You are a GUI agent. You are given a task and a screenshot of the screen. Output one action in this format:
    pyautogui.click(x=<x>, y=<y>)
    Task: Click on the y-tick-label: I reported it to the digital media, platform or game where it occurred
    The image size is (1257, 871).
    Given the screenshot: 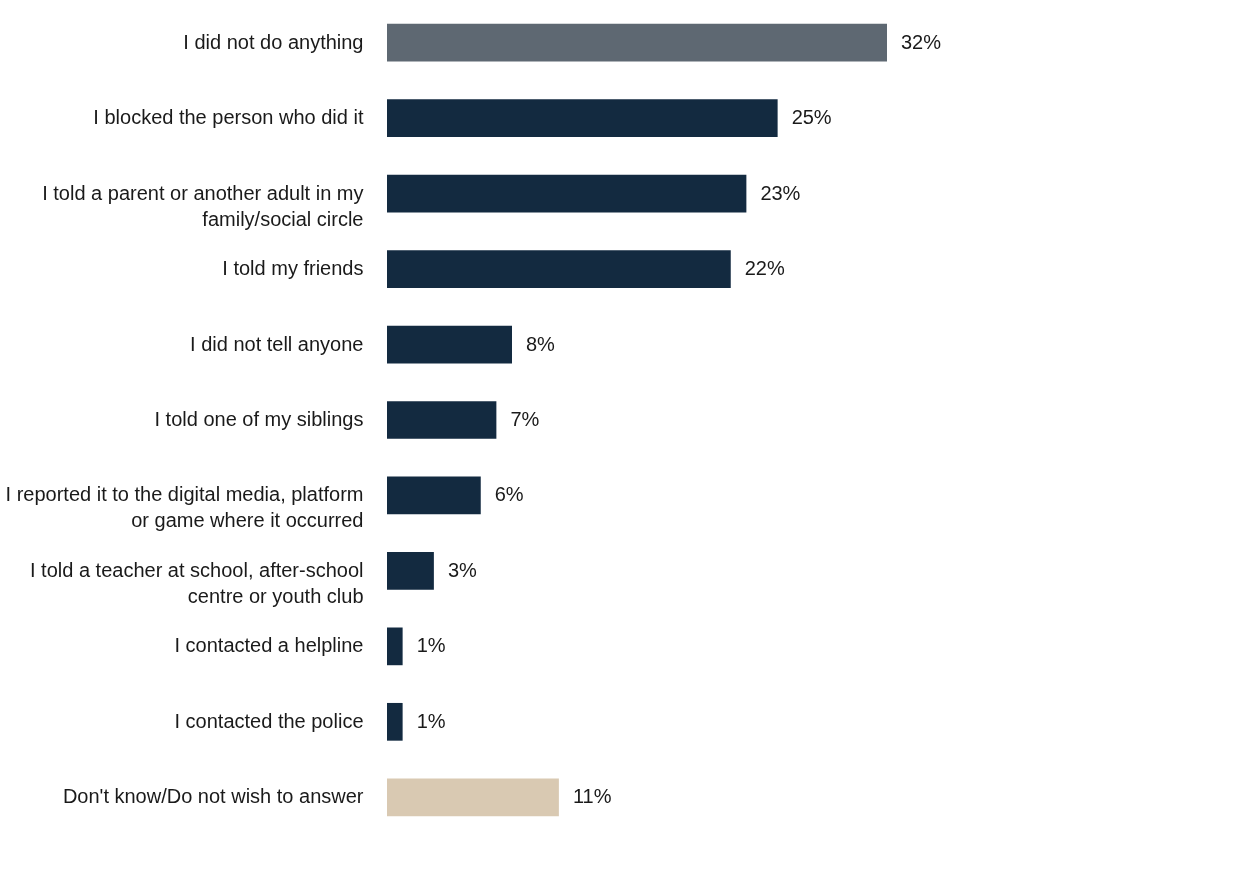 What is the action you would take?
    pyautogui.click(x=184, y=507)
    